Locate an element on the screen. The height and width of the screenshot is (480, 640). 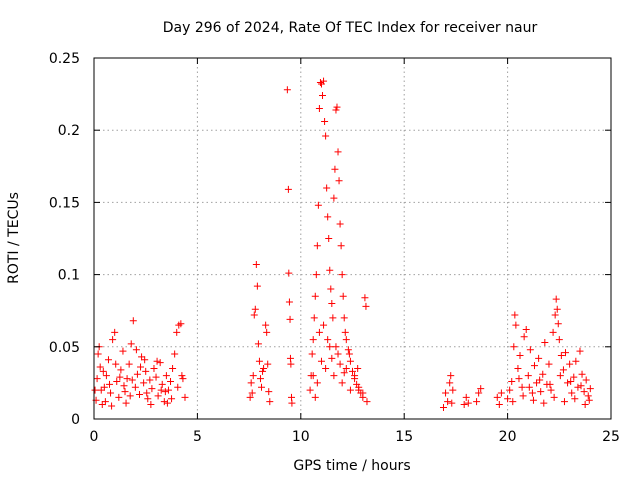
x-tick-labels: 0 5 10 15 20 25 is located at coordinates (355, 437).